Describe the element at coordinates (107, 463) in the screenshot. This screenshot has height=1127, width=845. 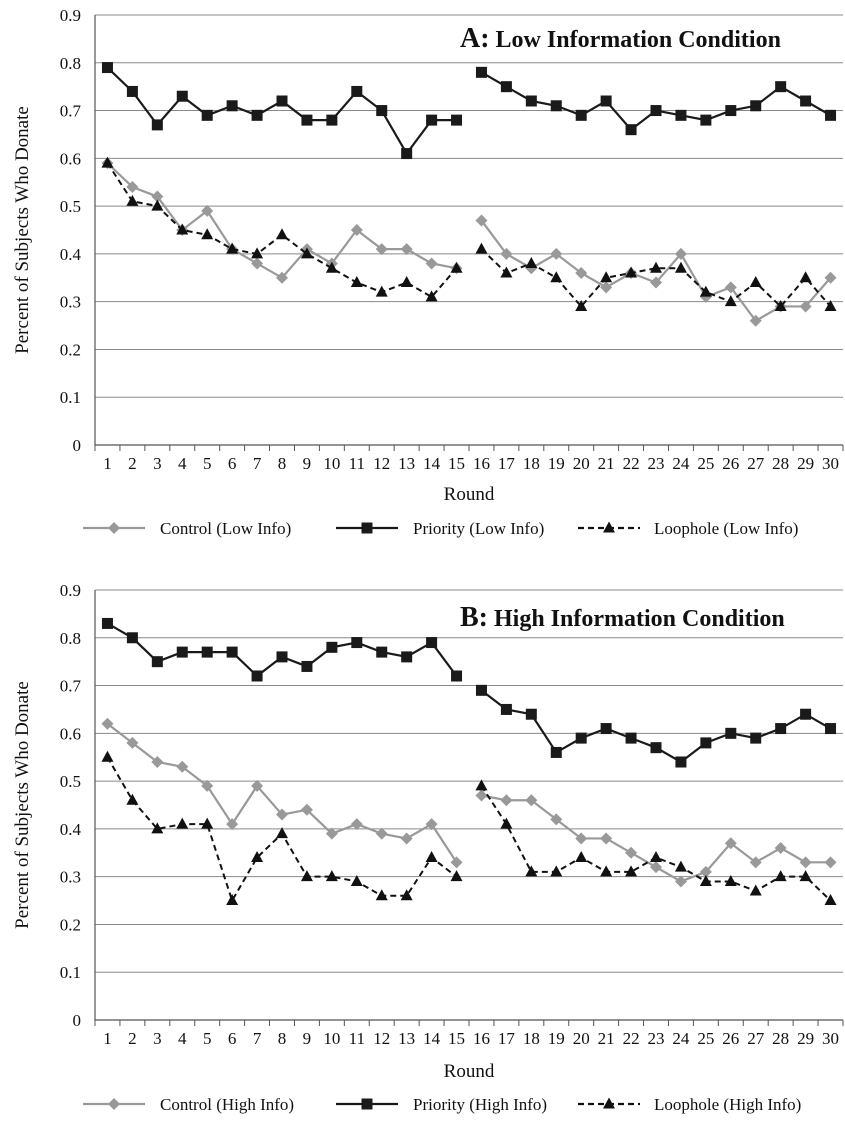
I see `x-tick-label: 1` at that location.